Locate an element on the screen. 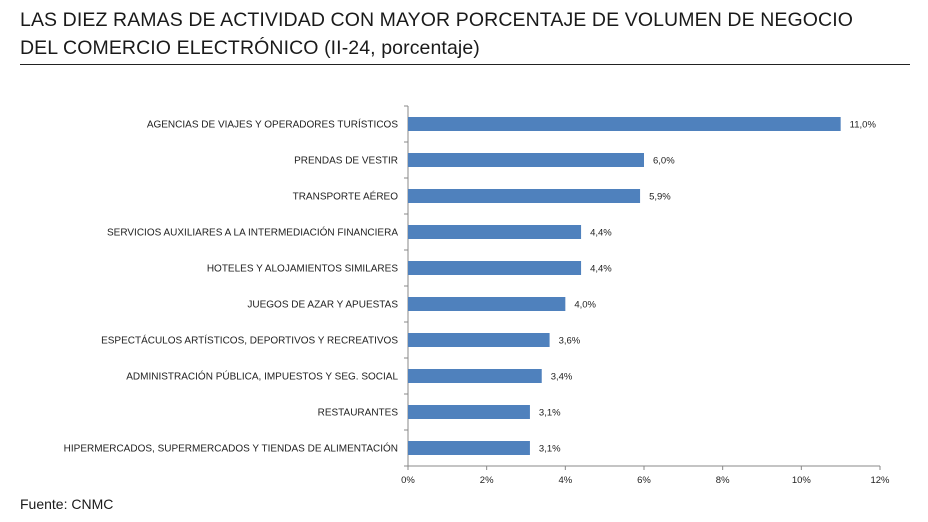  title-divider is located at coordinates (465, 64).